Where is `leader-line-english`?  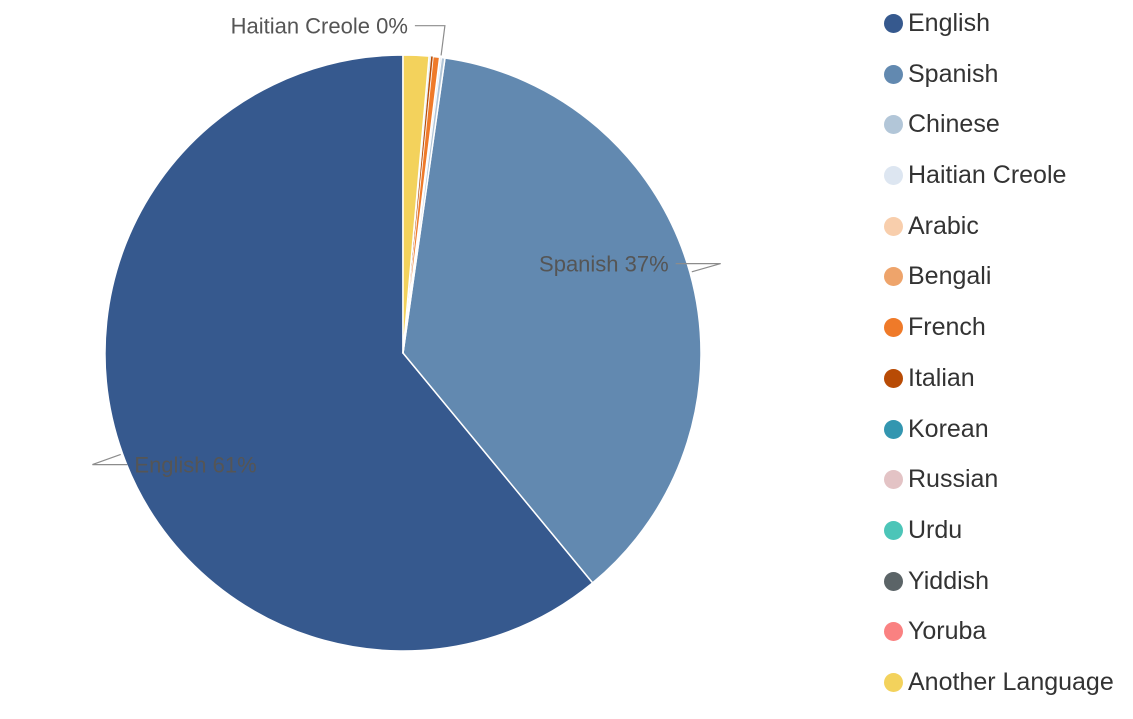
leader-line-english is located at coordinates (110, 459).